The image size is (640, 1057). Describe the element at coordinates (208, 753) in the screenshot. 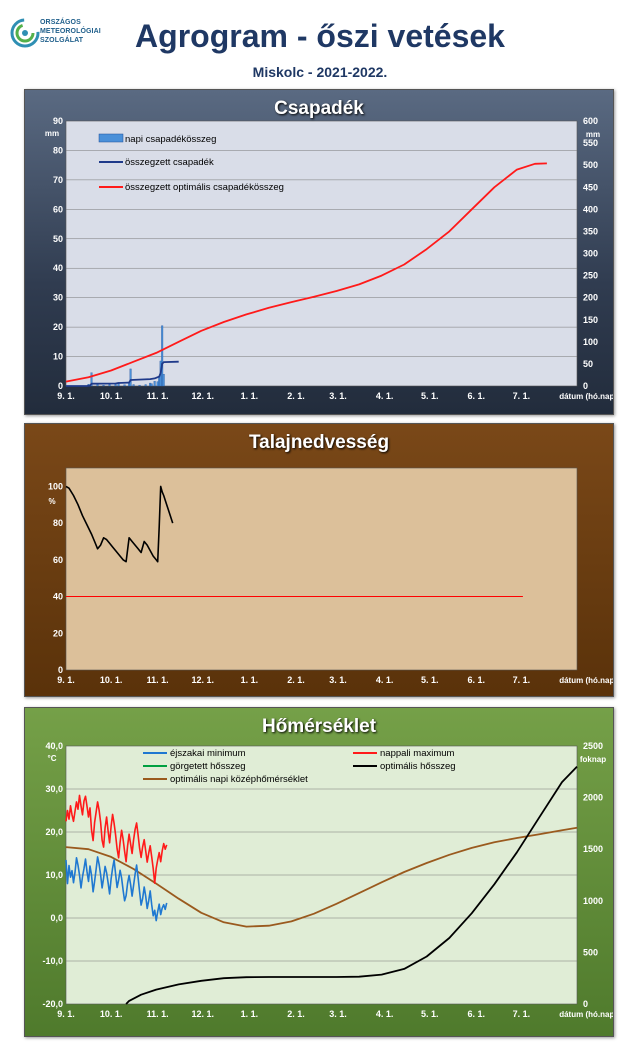

I see `legend-label: éjszakai minimum` at that location.